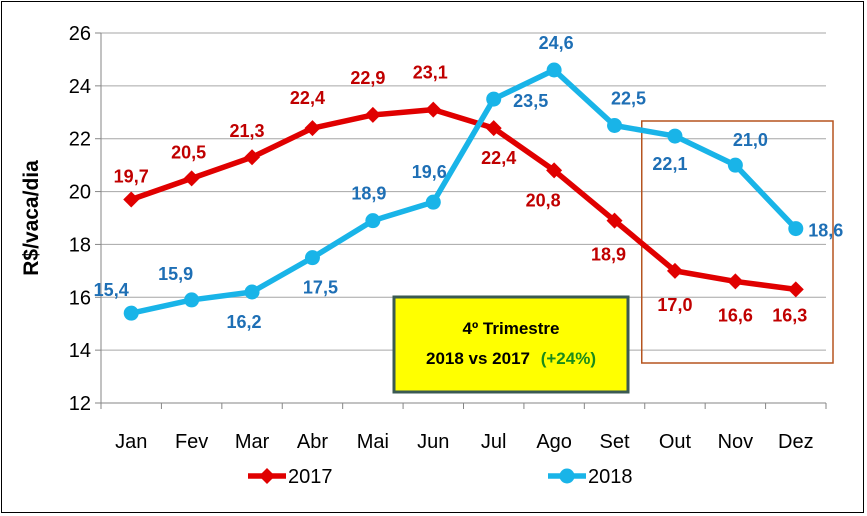 Image resolution: width=867 pixels, height=516 pixels. Describe the element at coordinates (247, 131) in the screenshot. I see `data-label-2017: 21,3` at that location.